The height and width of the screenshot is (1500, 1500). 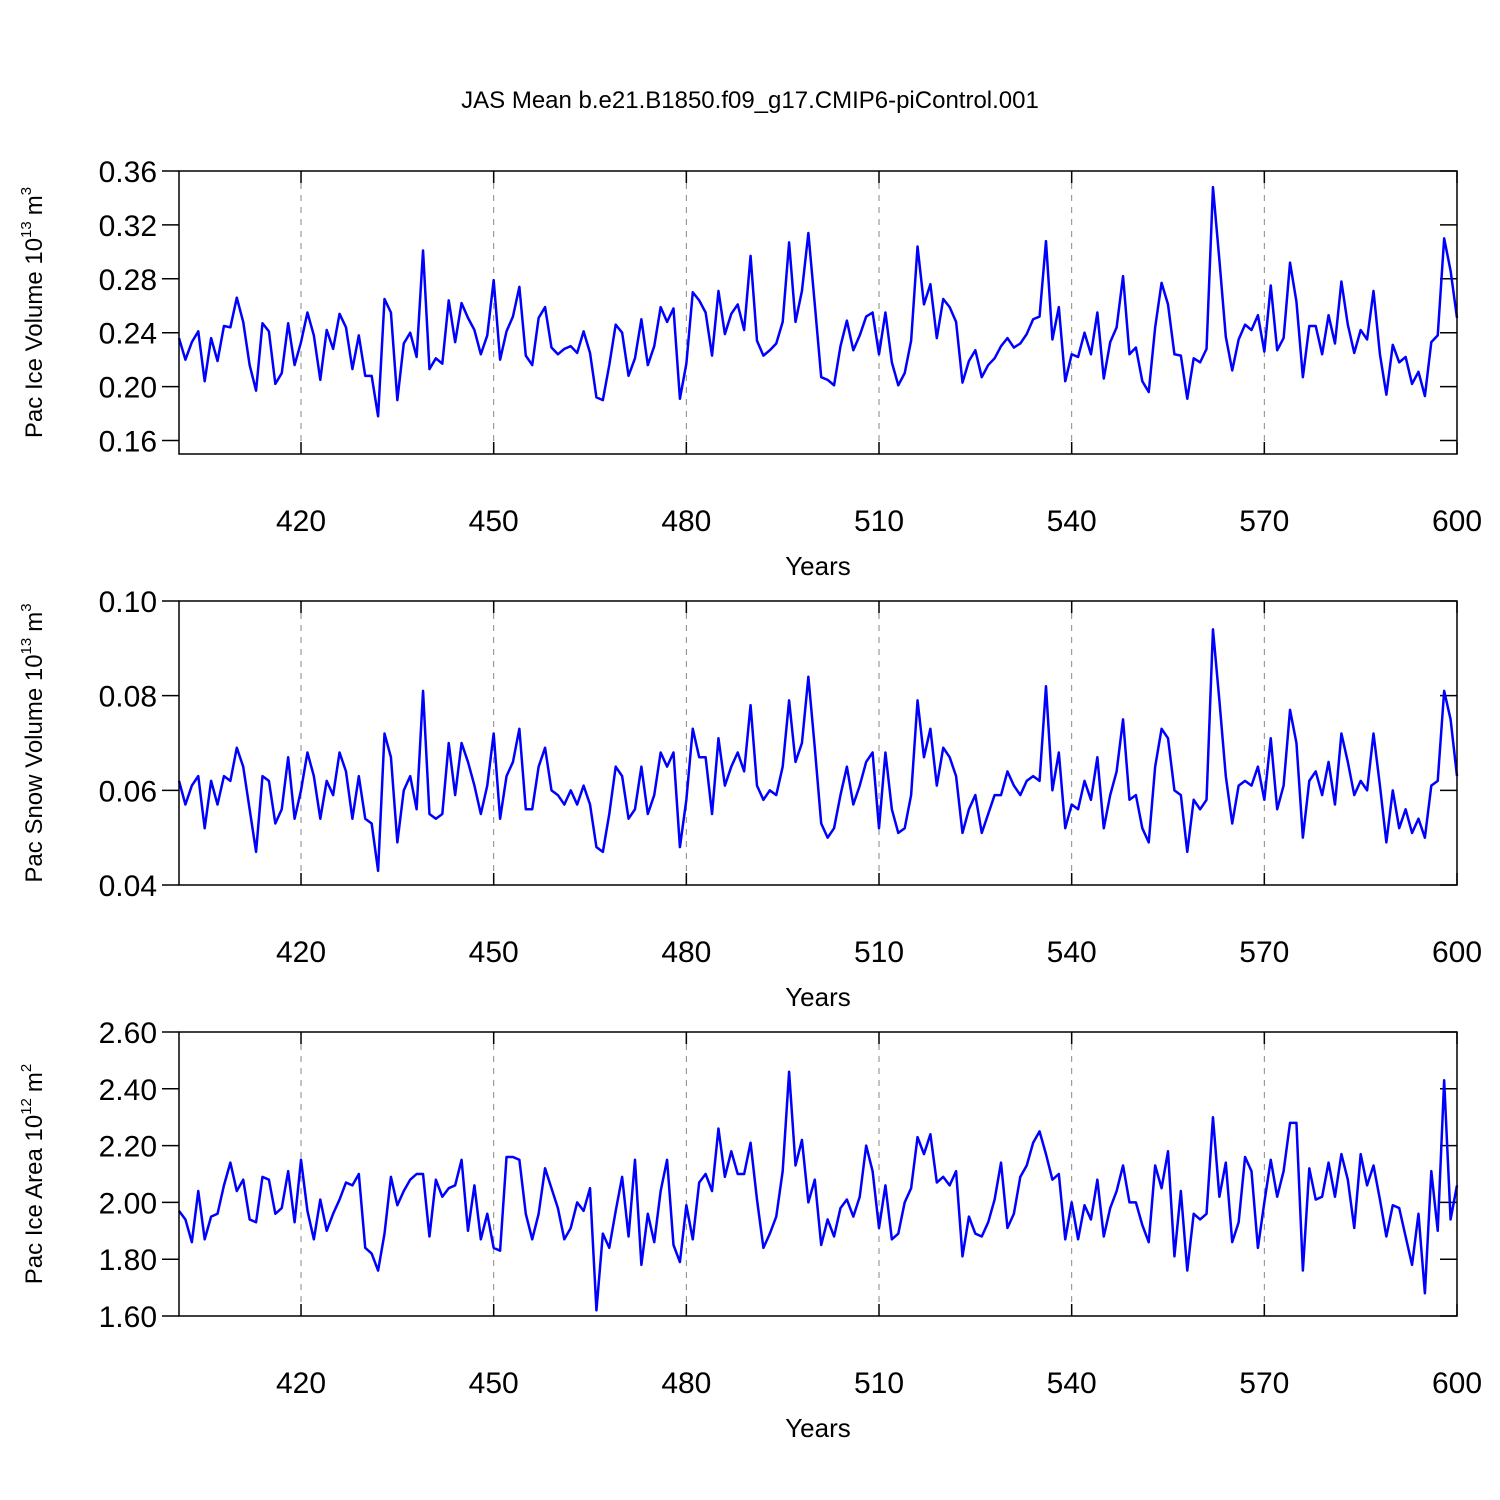 What do you see at coordinates (34, 768) in the screenshot?
I see `y-axis-title-part: Pac Snow Volume 10` at bounding box center [34, 768].